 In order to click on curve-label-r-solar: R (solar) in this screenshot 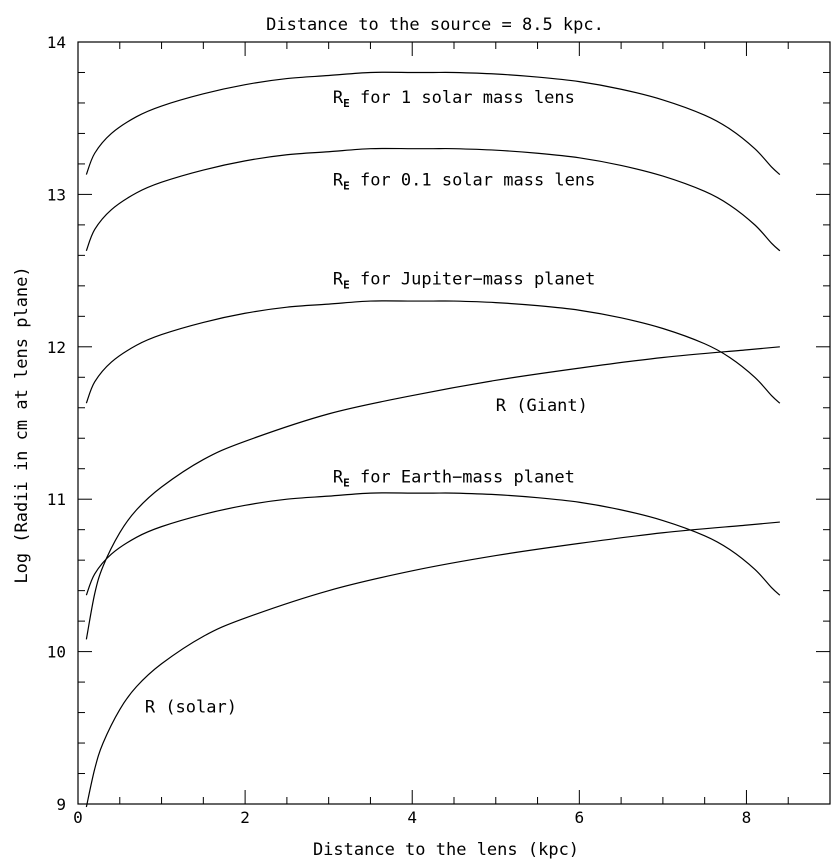, I will do `click(191, 708)`.